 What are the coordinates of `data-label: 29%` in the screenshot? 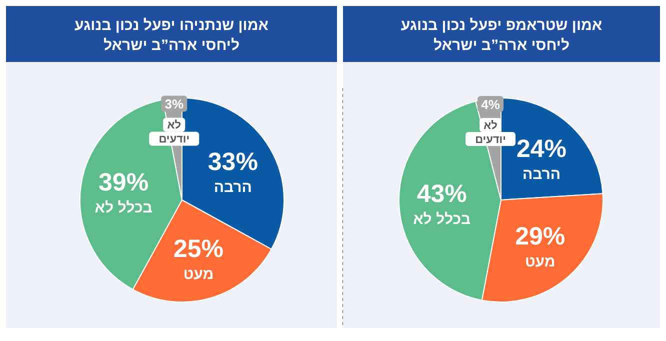 It's located at (540, 236).